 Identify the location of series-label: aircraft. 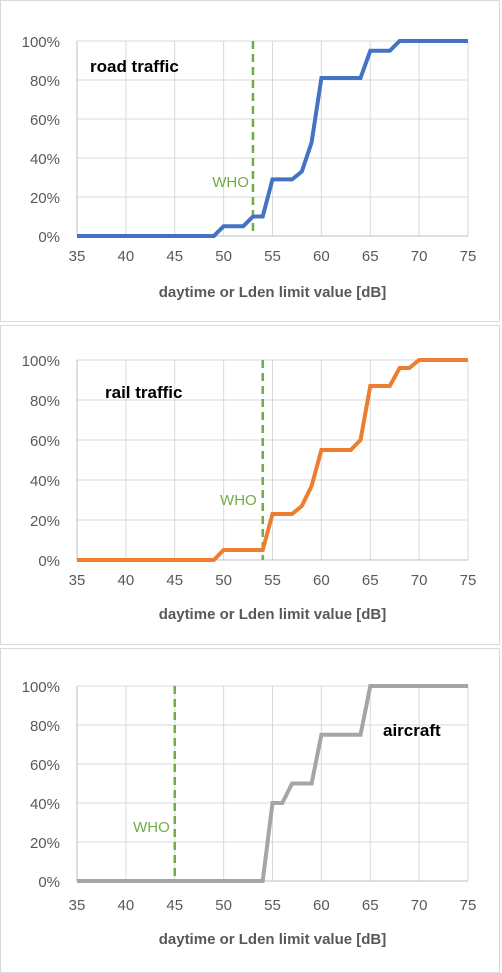
(412, 730).